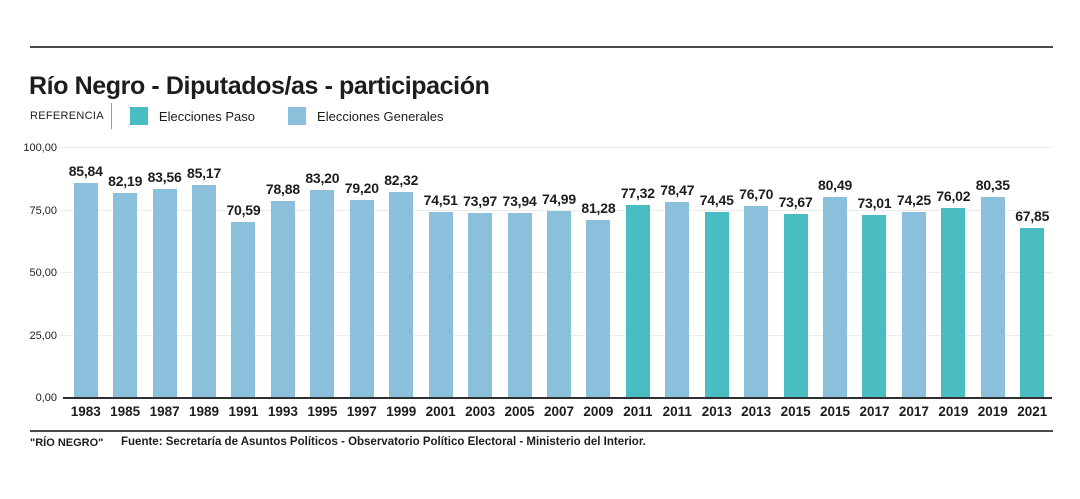 The height and width of the screenshot is (499, 1080). Describe the element at coordinates (953, 302) in the screenshot. I see `bar-2019-paso` at that location.